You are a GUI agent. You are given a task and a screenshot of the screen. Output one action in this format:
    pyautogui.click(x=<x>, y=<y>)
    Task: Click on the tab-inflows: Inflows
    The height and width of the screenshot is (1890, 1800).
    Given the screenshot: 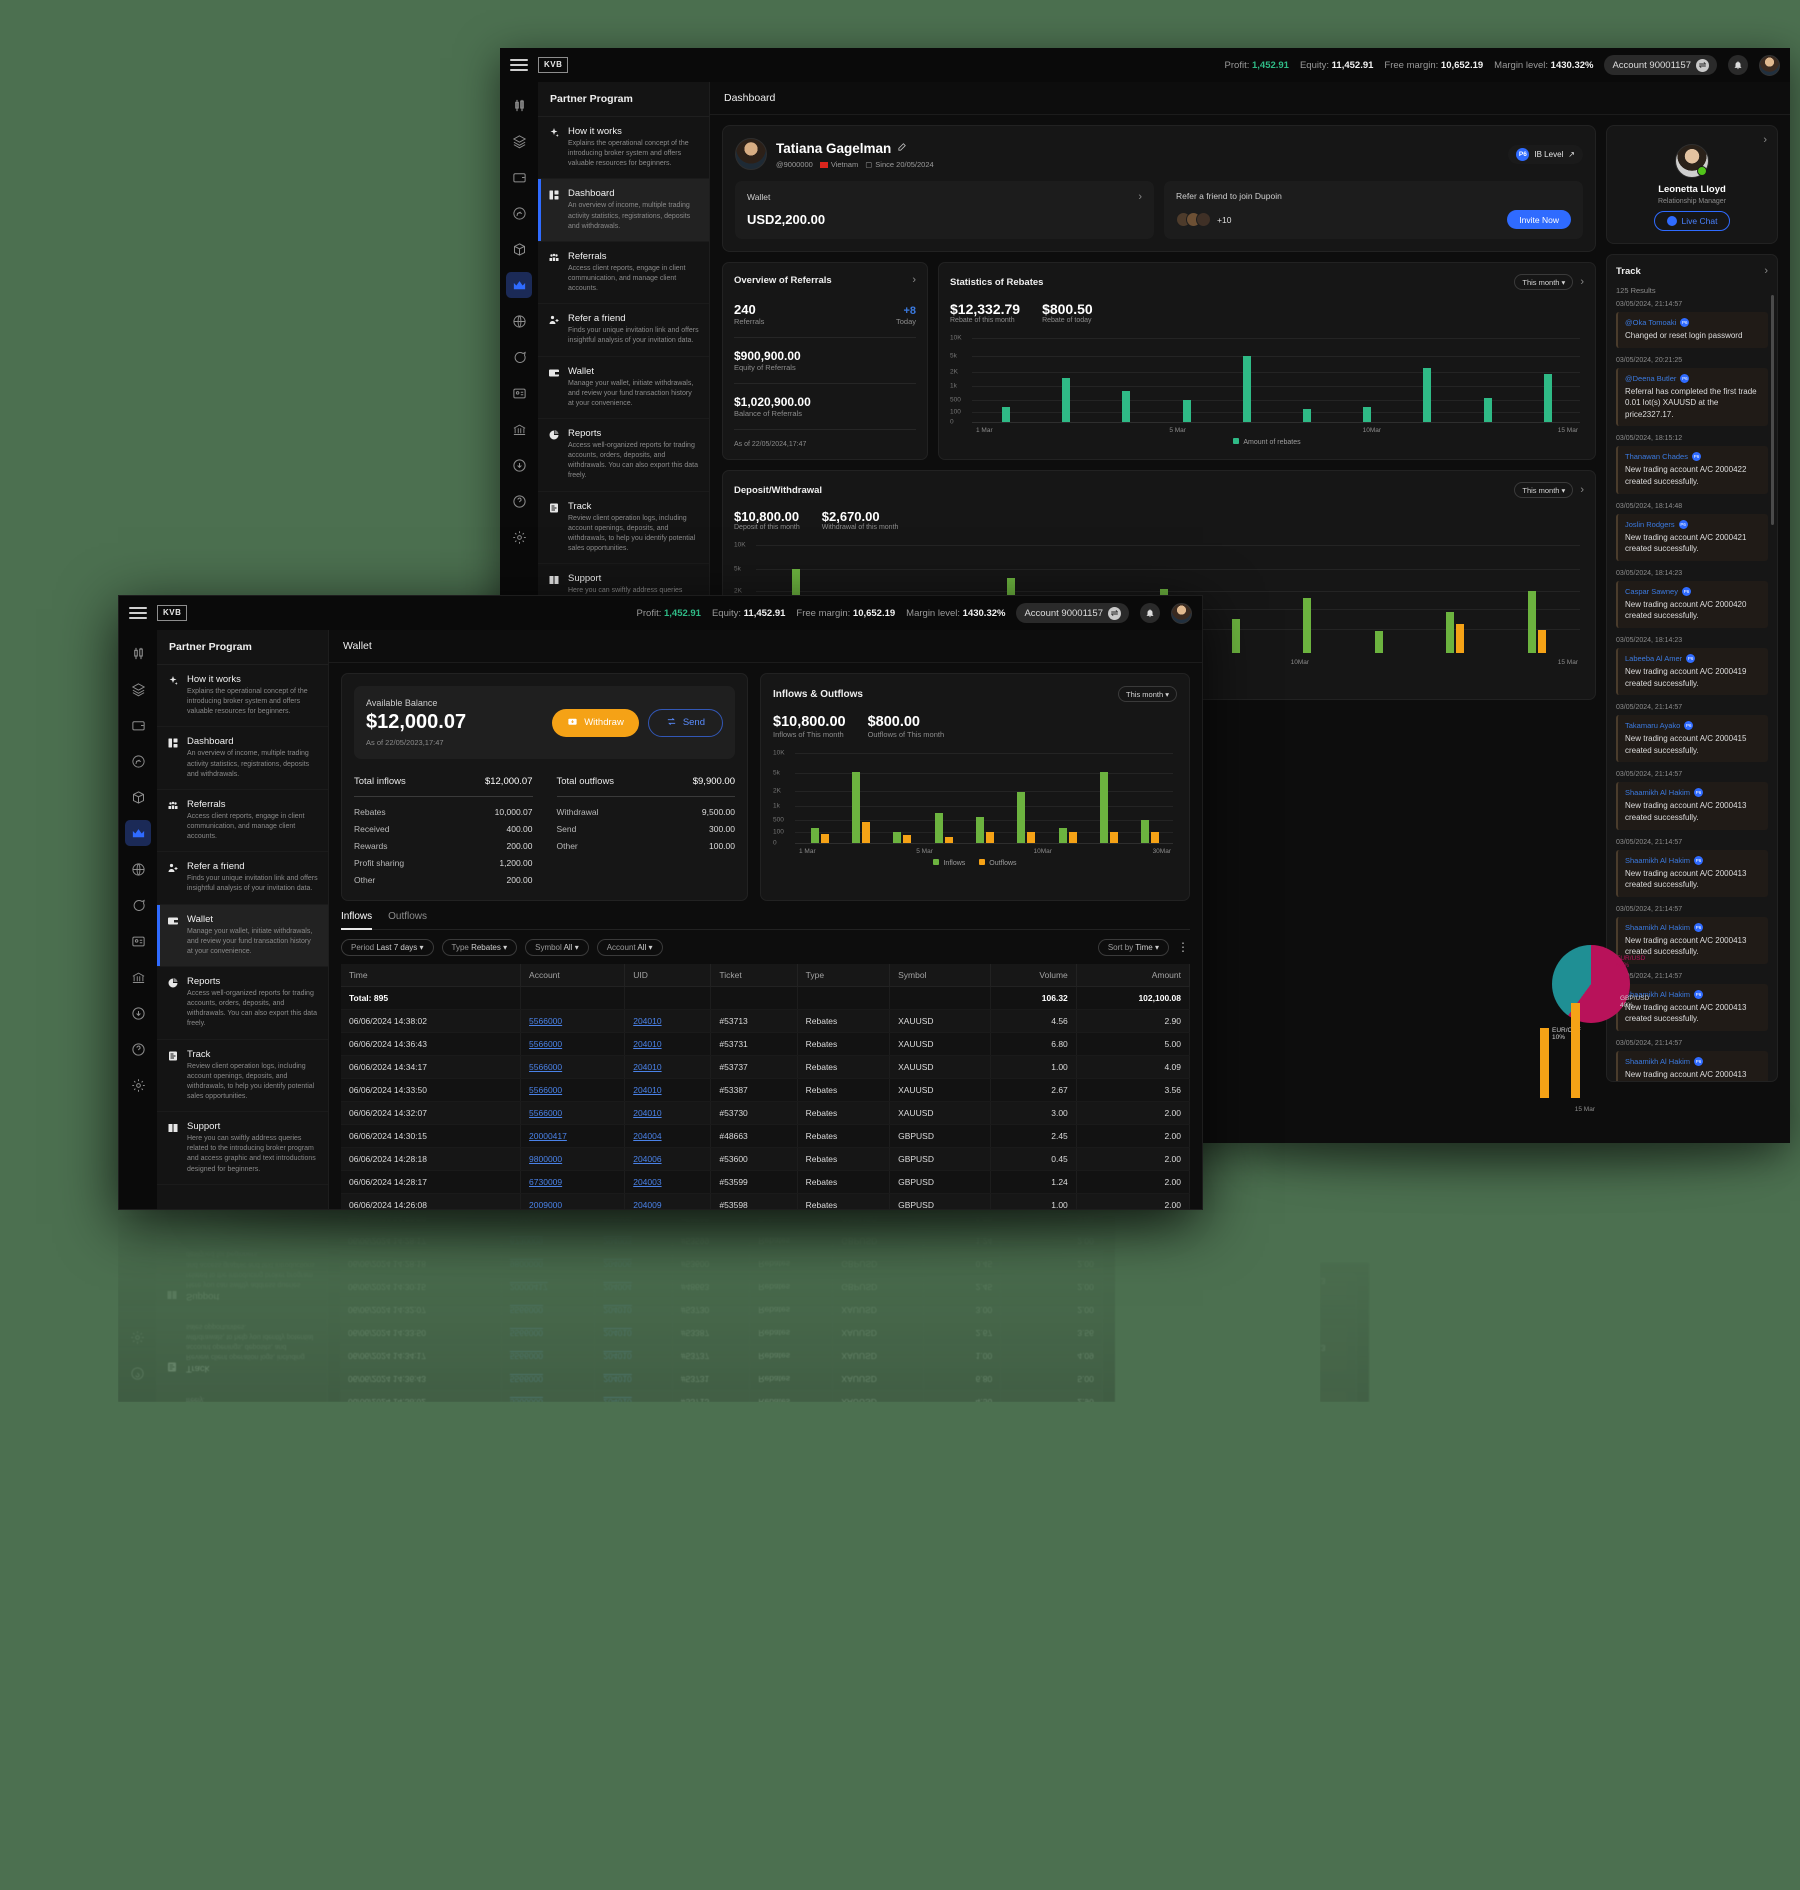 What is the action you would take?
    pyautogui.click(x=357, y=920)
    